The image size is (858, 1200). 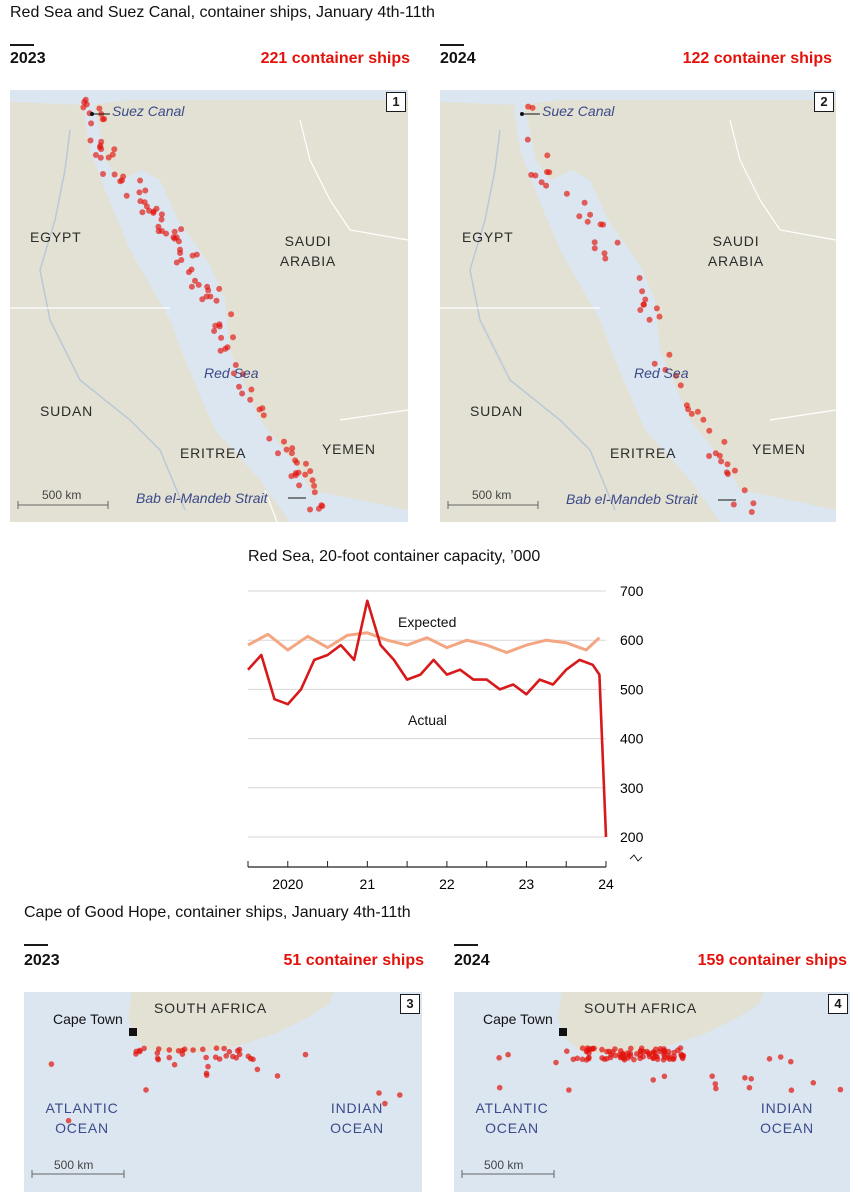 I want to click on panel-3-rule, so click(x=36, y=945).